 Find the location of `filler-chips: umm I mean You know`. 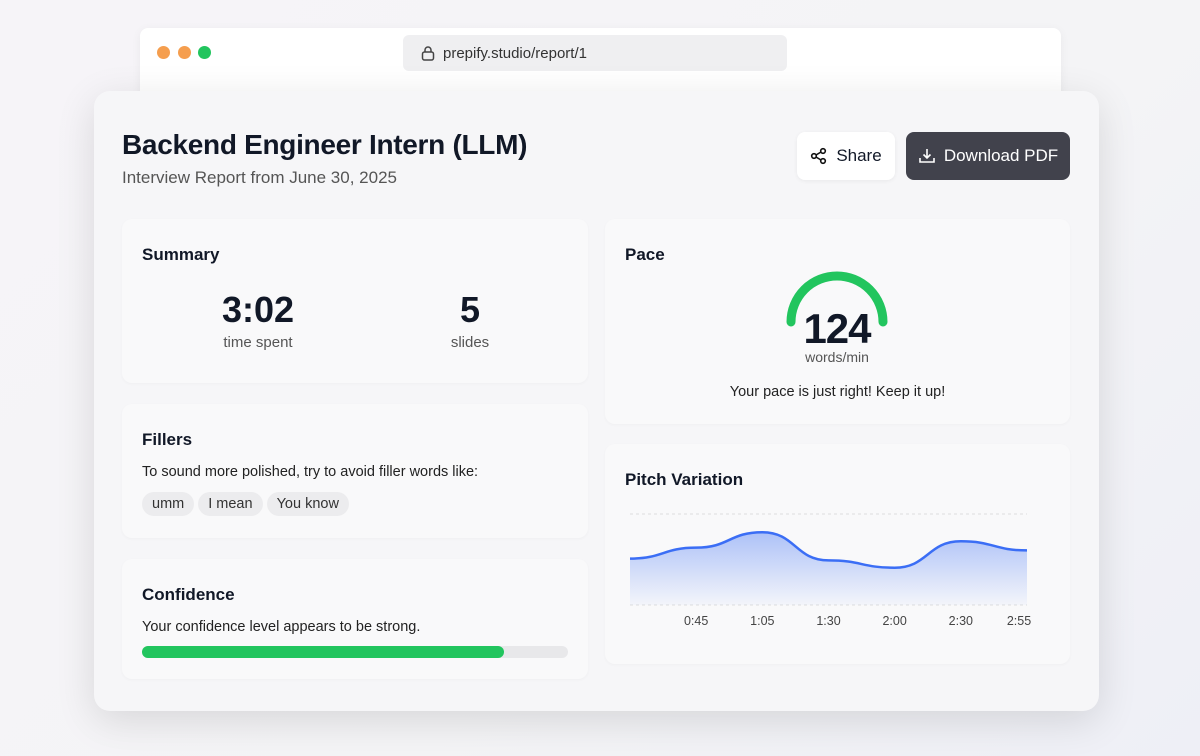

filler-chips: umm I mean You know is located at coordinates (247, 504).